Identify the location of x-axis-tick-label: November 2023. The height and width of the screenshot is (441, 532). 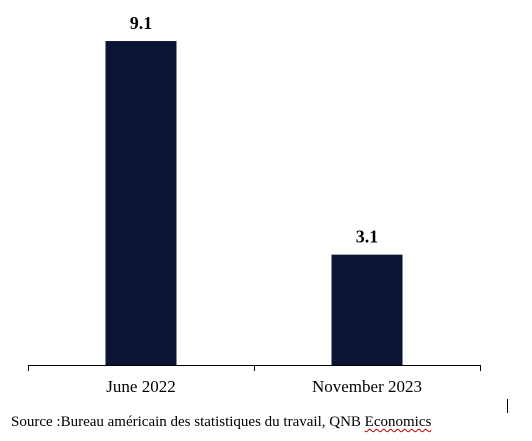
(367, 386).